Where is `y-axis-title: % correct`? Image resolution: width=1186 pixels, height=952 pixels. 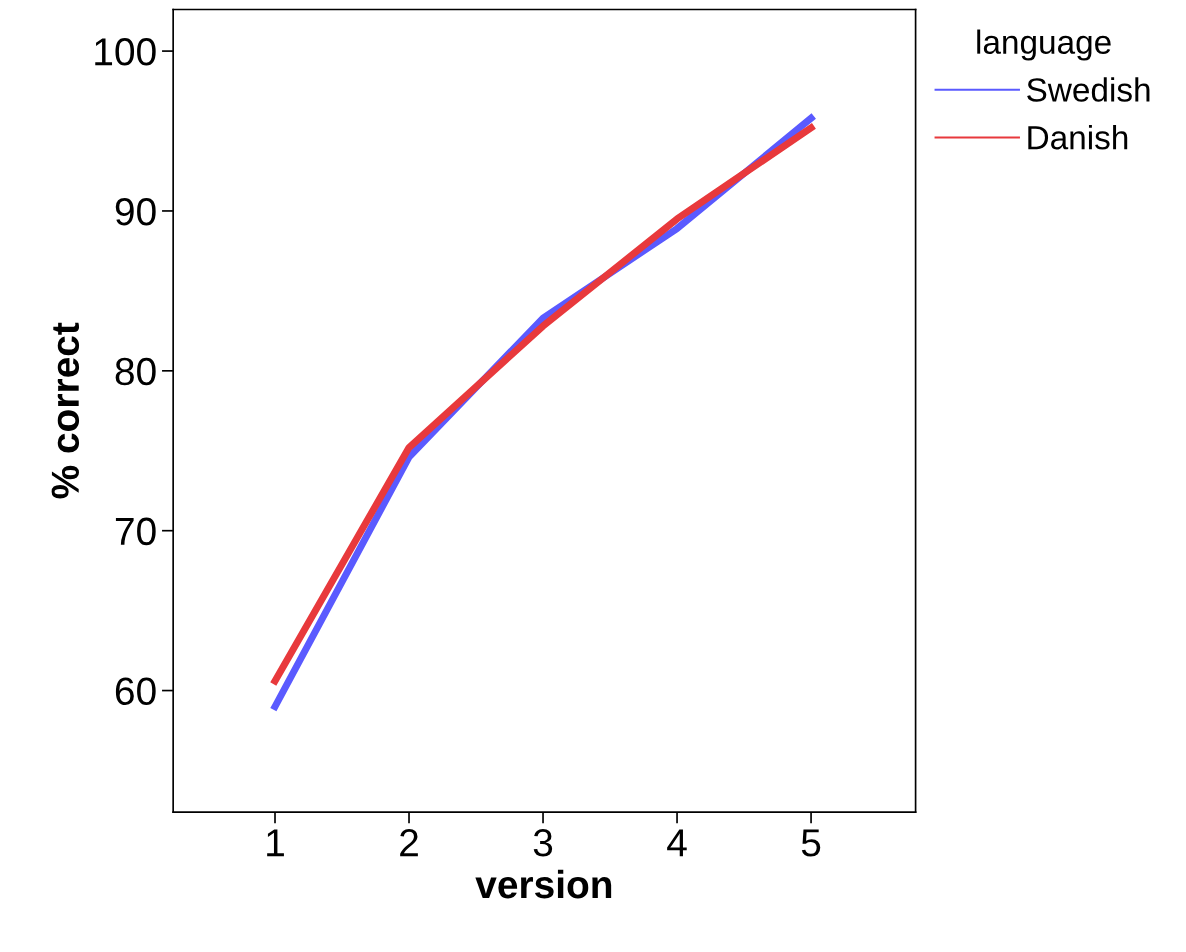
y-axis-title: % correct is located at coordinates (65, 410).